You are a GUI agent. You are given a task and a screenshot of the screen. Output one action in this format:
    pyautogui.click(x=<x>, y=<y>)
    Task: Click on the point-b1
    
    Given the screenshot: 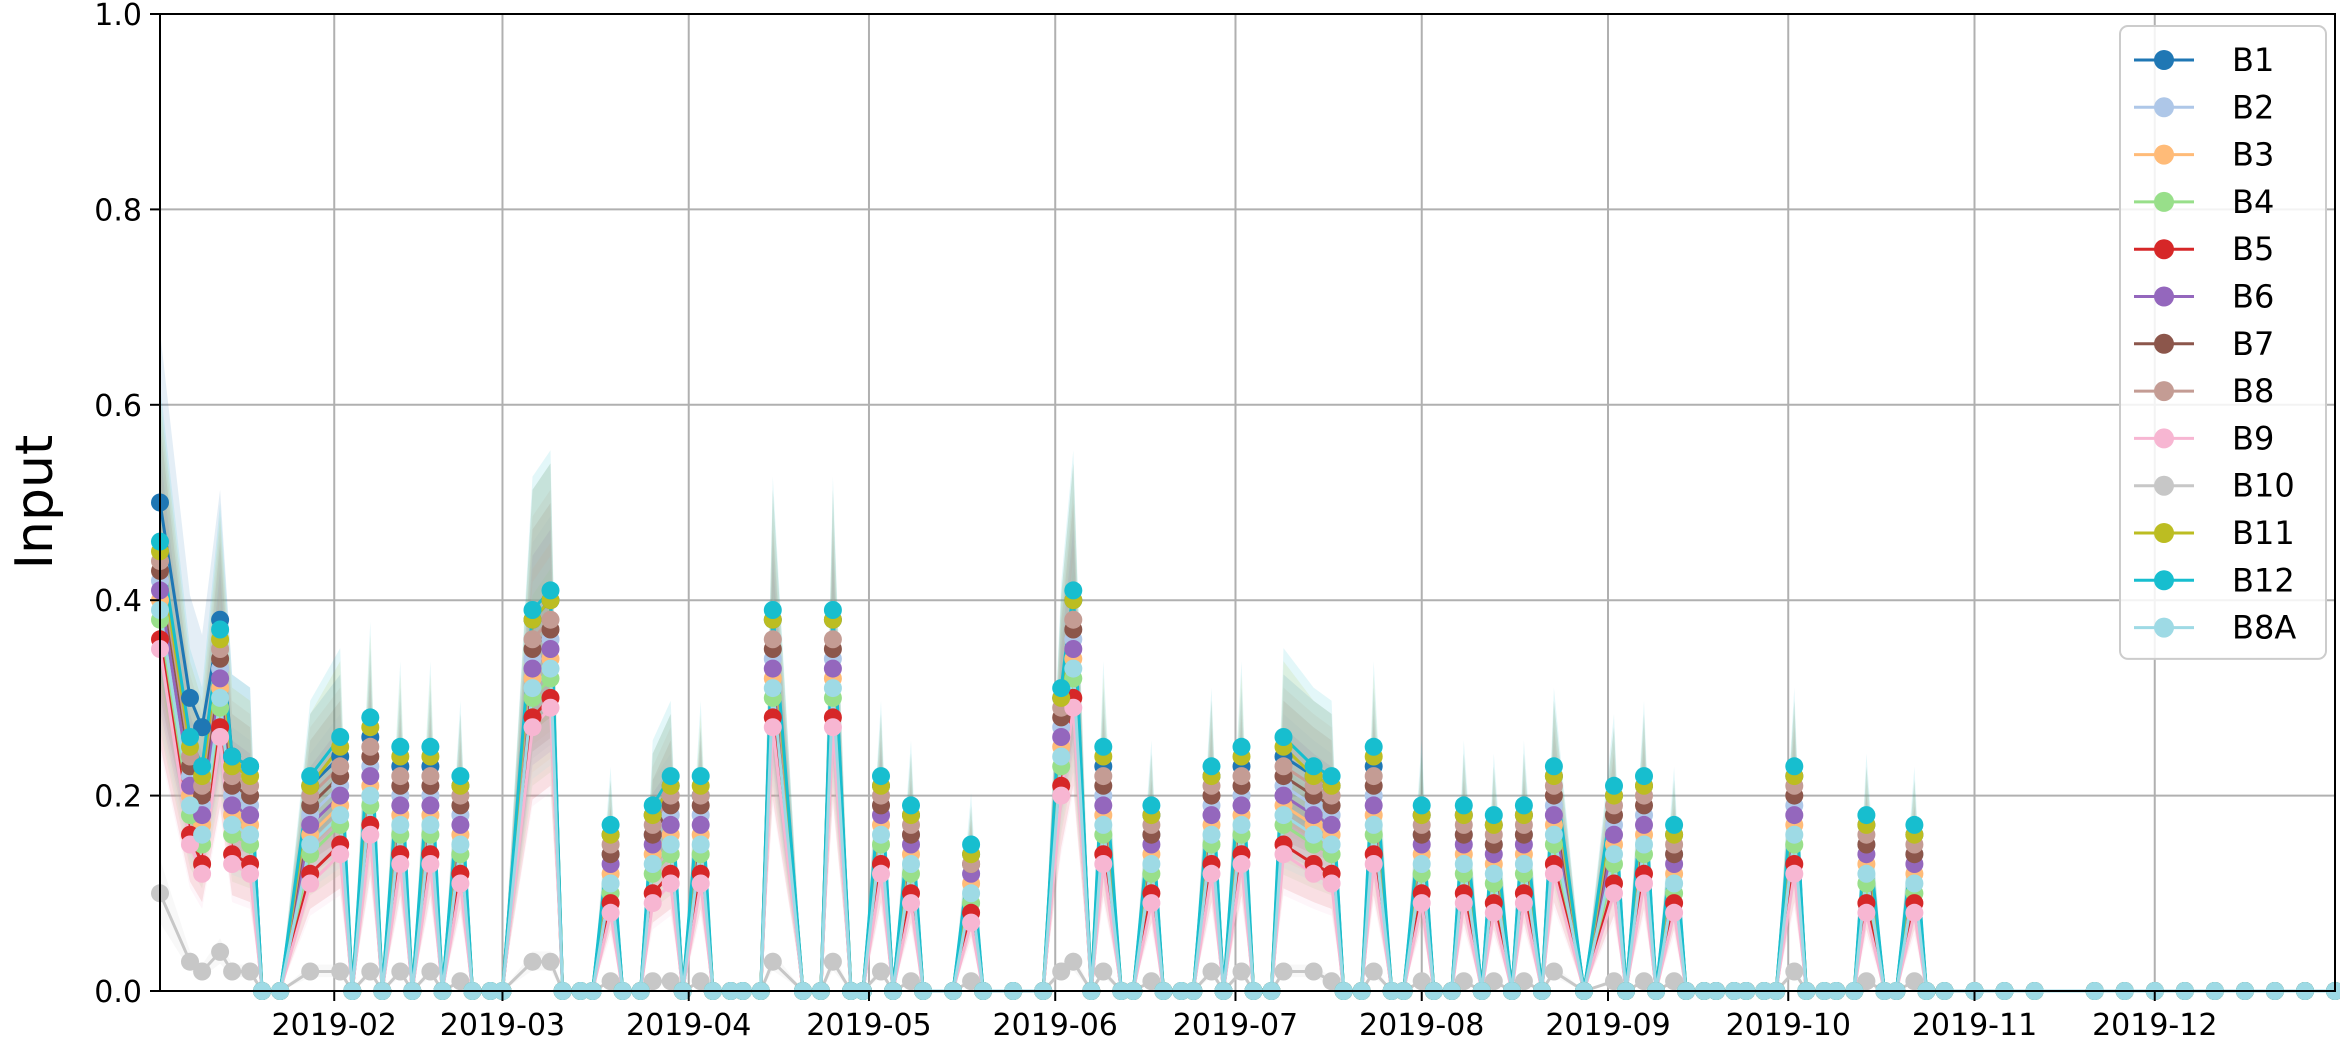 What is the action you would take?
    pyautogui.click(x=190, y=697)
    